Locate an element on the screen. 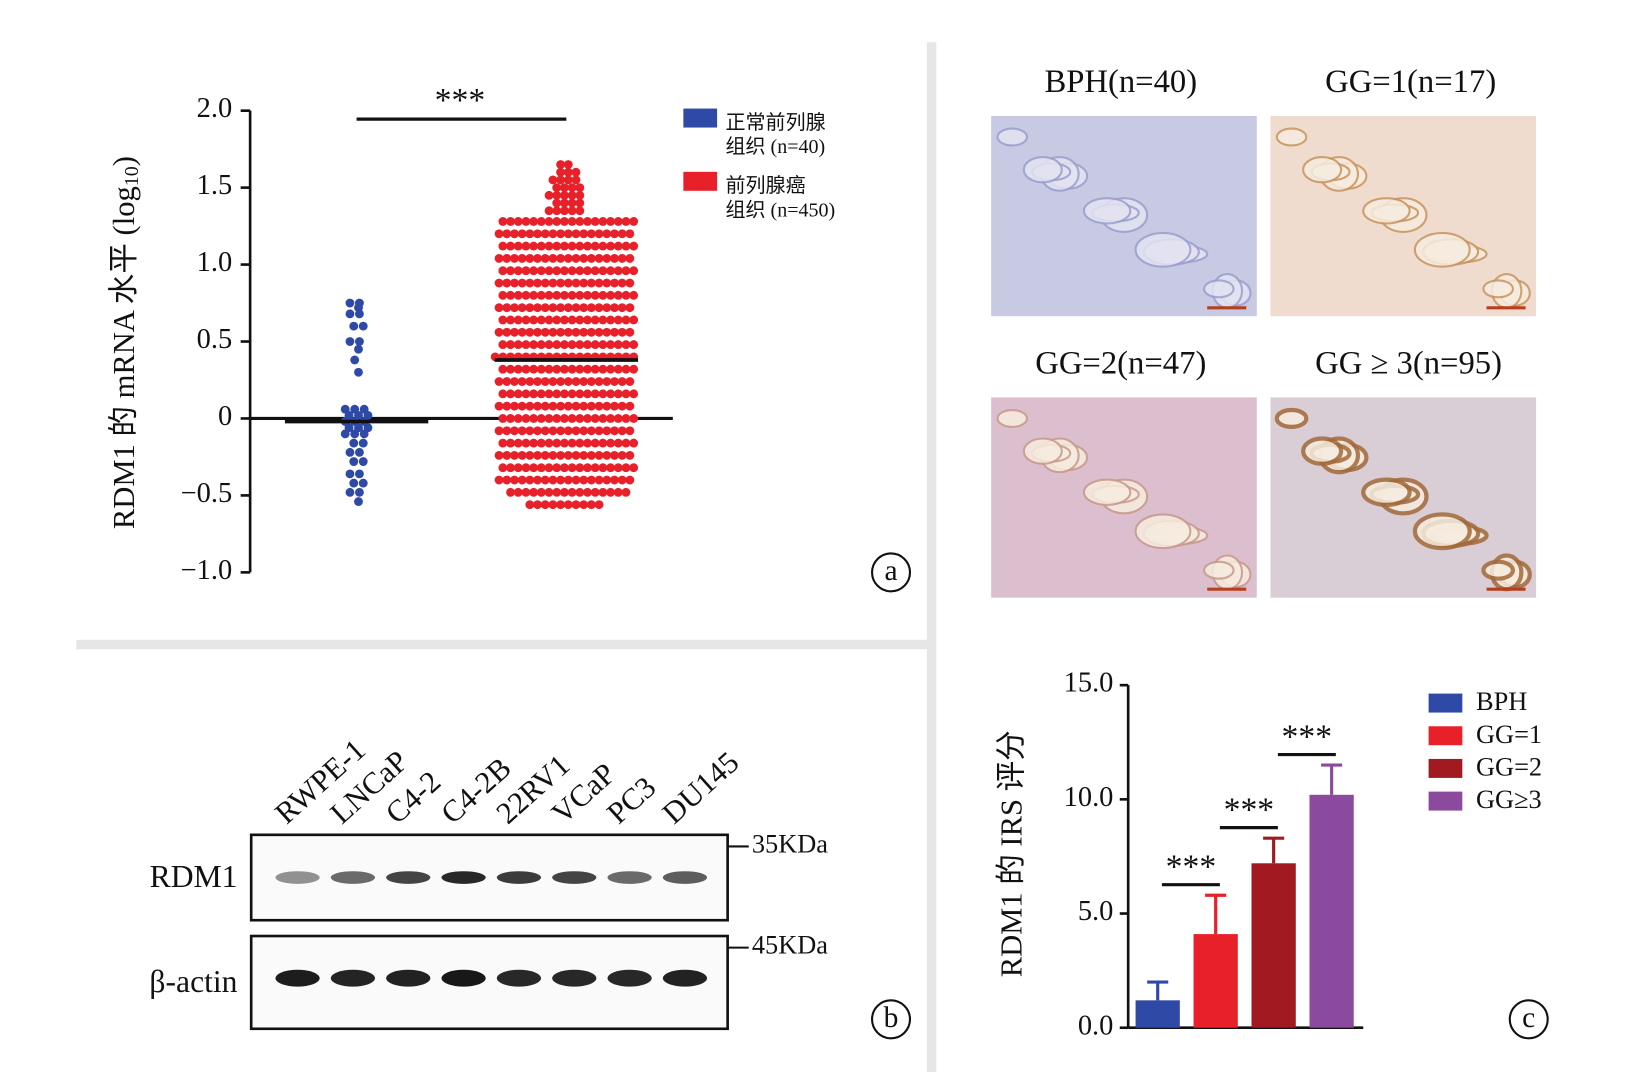 This screenshot has width=1645, height=1072. blot-frame is located at coordinates (489, 982).